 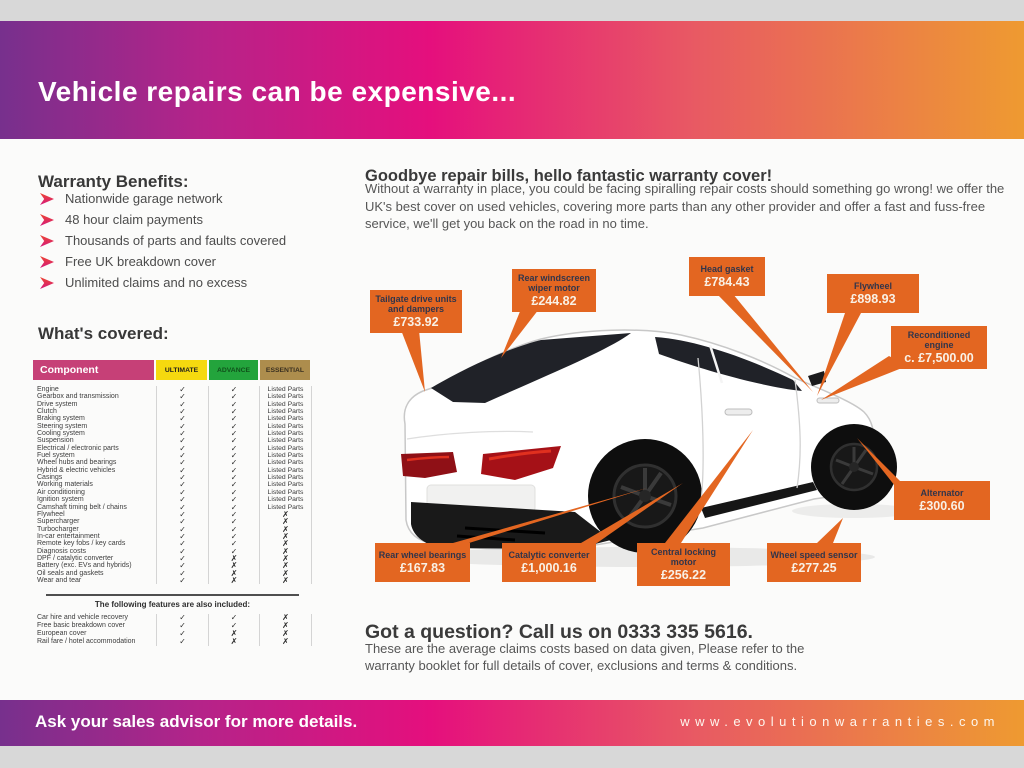 I want to click on table-row: In-car entertainment ✓ ✓ ✗, so click(x=172, y=536).